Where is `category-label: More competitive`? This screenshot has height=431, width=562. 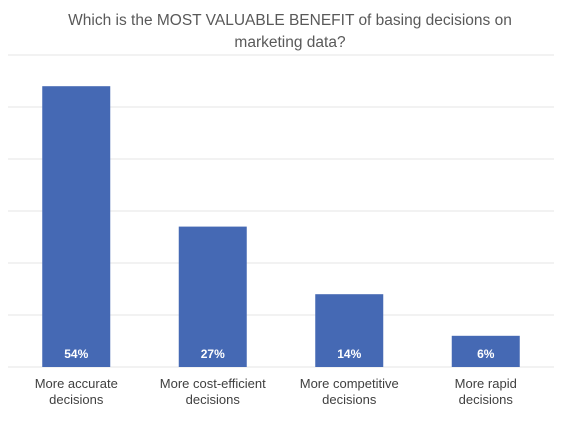 category-label: More competitive is located at coordinates (349, 383).